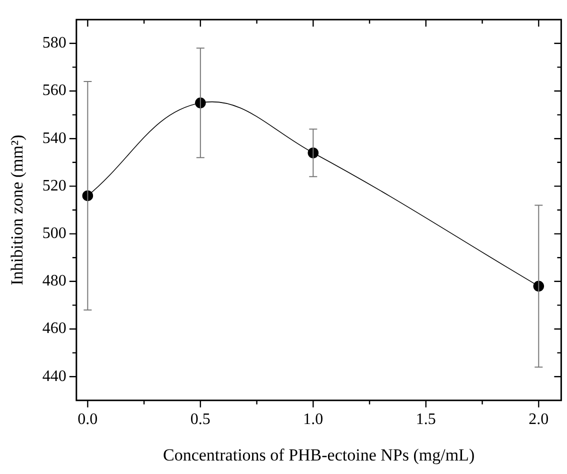  Describe the element at coordinates (54, 91) in the screenshot. I see `y-tick-label: 560` at that location.